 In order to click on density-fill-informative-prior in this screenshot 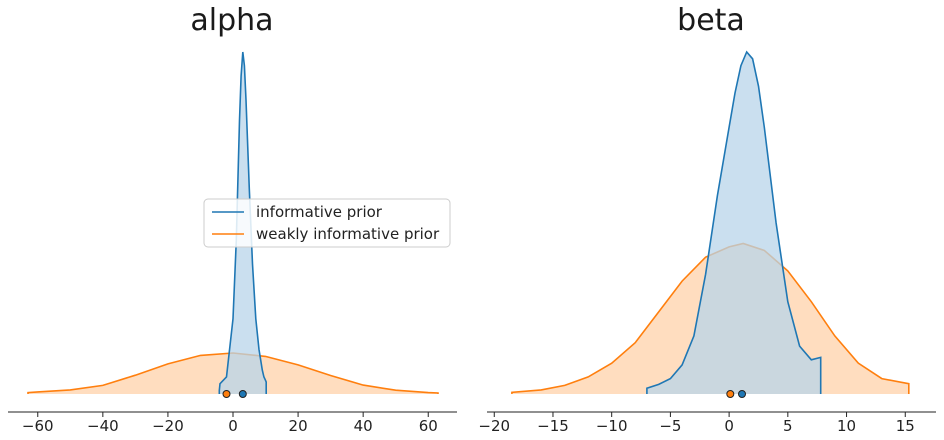, I will do `click(733, 223)`.